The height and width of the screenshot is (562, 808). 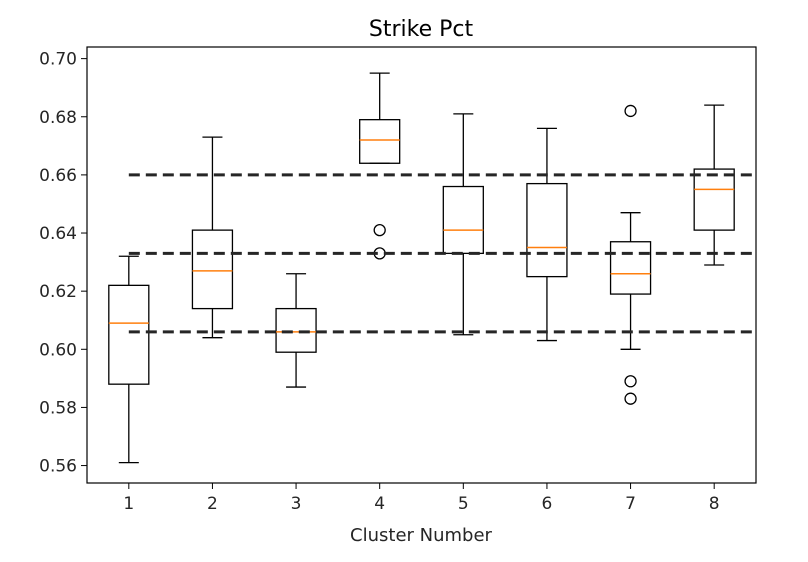 I want to click on x-axis-label: Cluster Number, so click(x=421, y=535).